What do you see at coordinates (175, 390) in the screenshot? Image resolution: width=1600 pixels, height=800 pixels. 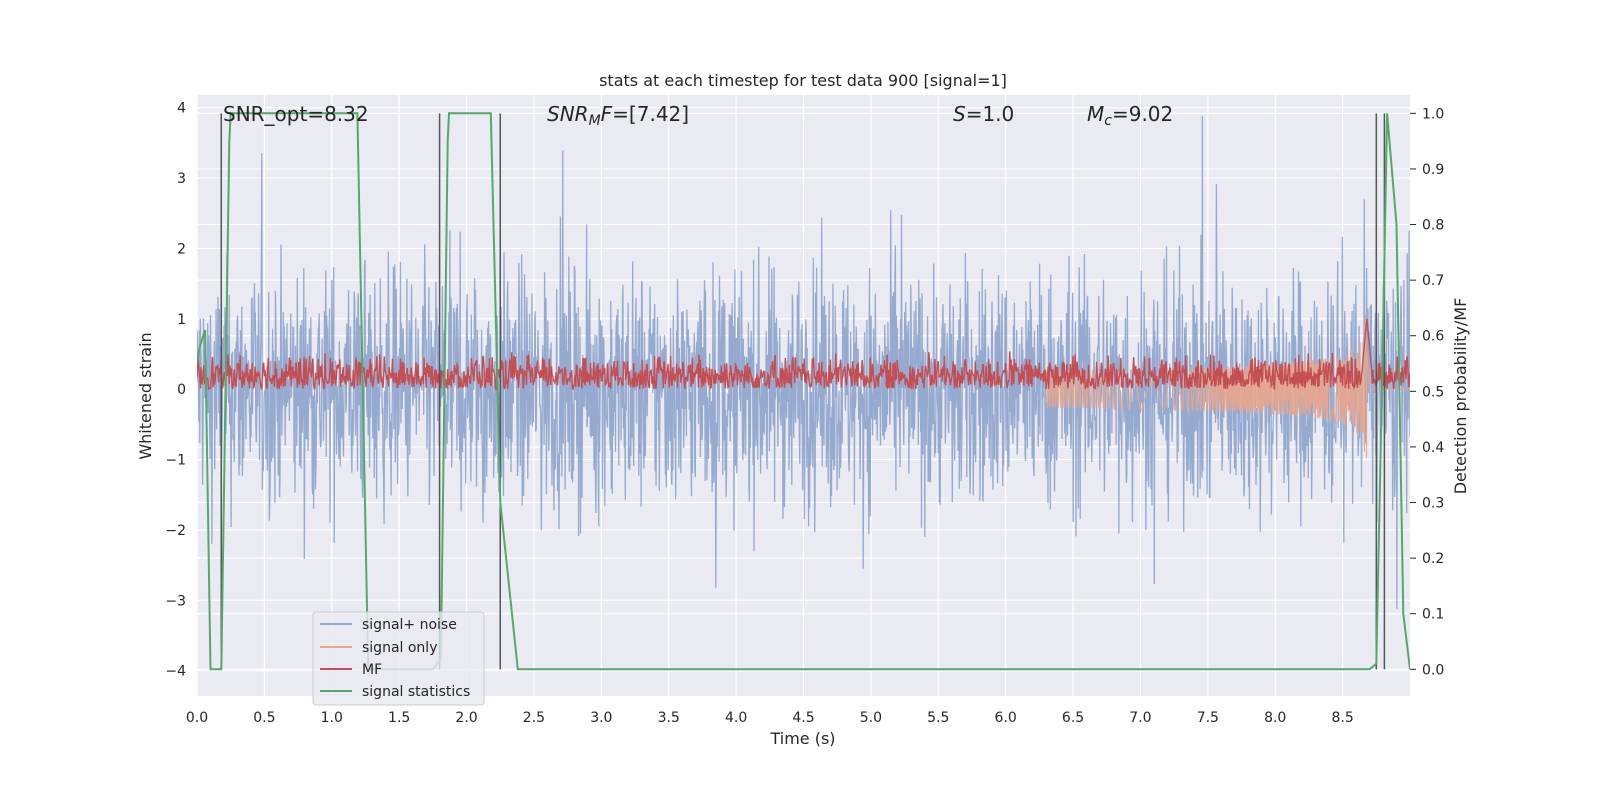 I see `y-axis-left: −4 −3 −2 −1 0 1 2 3 4` at bounding box center [175, 390].